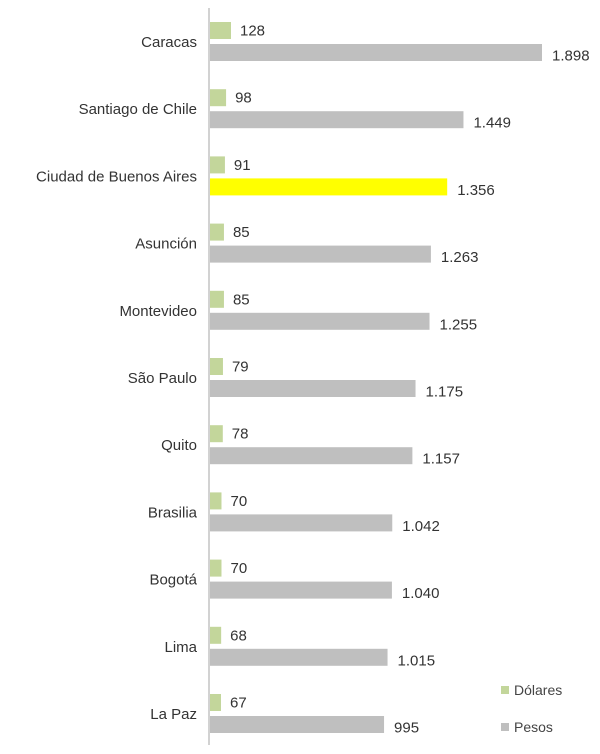 The height and width of the screenshot is (754, 600). What do you see at coordinates (242, 165) in the screenshot?
I see `value-label-dolares-ciudad-de-buenos-aires: 91` at bounding box center [242, 165].